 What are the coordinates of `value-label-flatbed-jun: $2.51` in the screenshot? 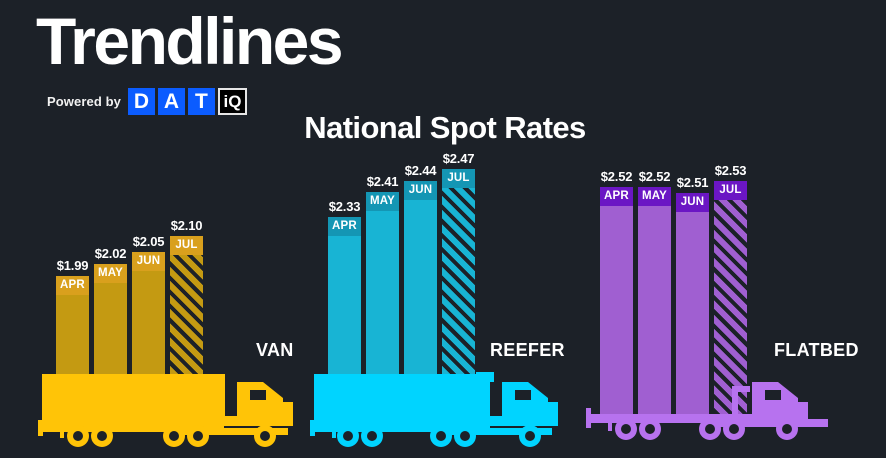 It's located at (692, 182).